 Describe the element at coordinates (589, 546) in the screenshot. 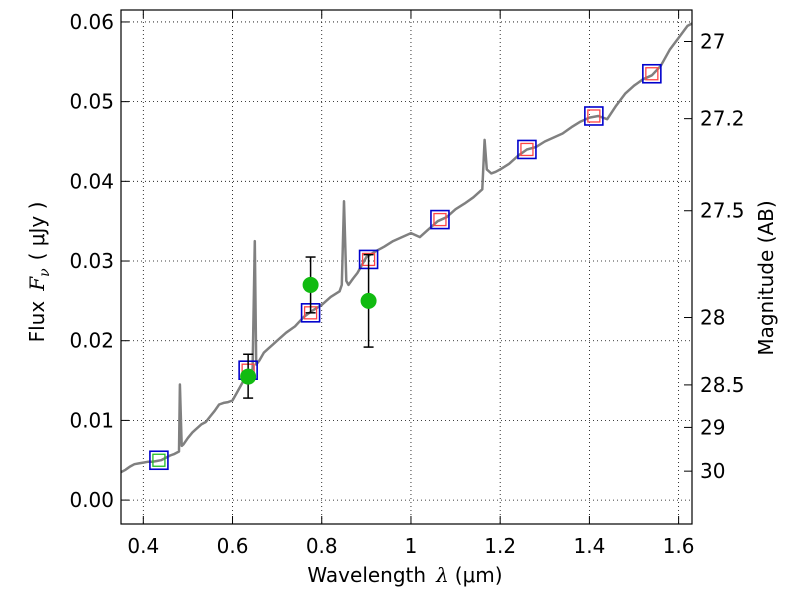

I see `x-tick-label: 1.4` at that location.